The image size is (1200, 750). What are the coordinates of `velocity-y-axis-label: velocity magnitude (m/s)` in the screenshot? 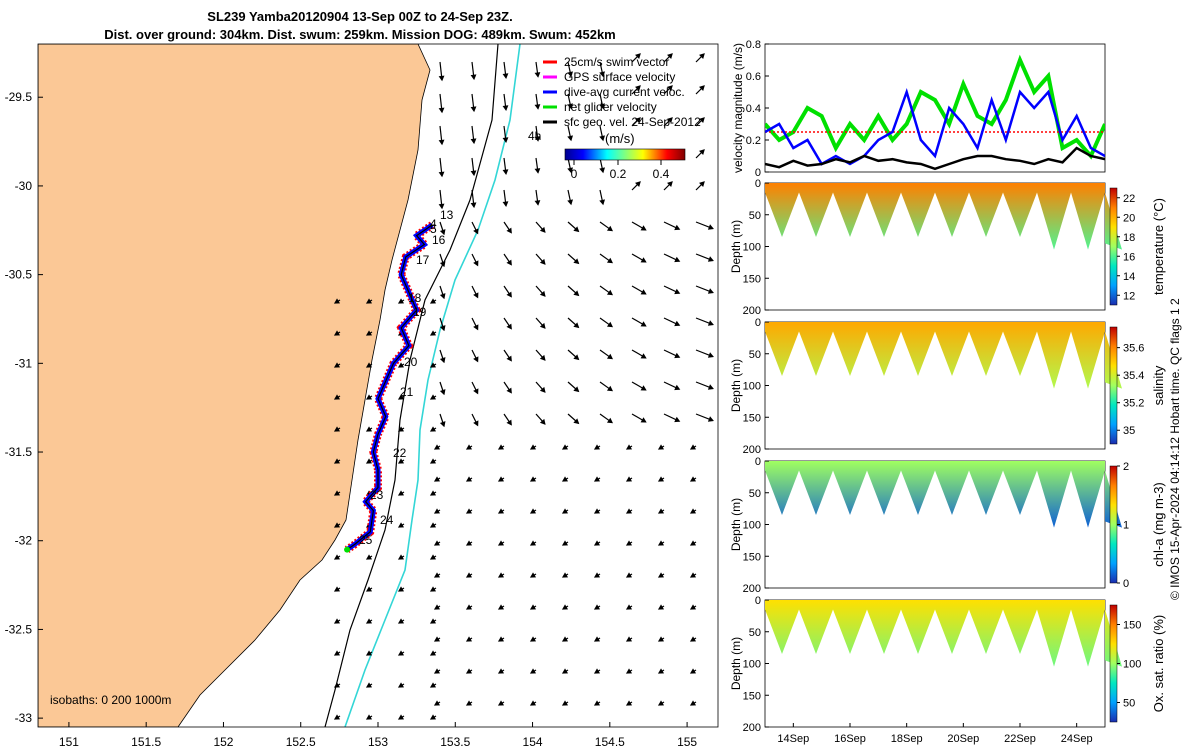 It's located at (738, 108).